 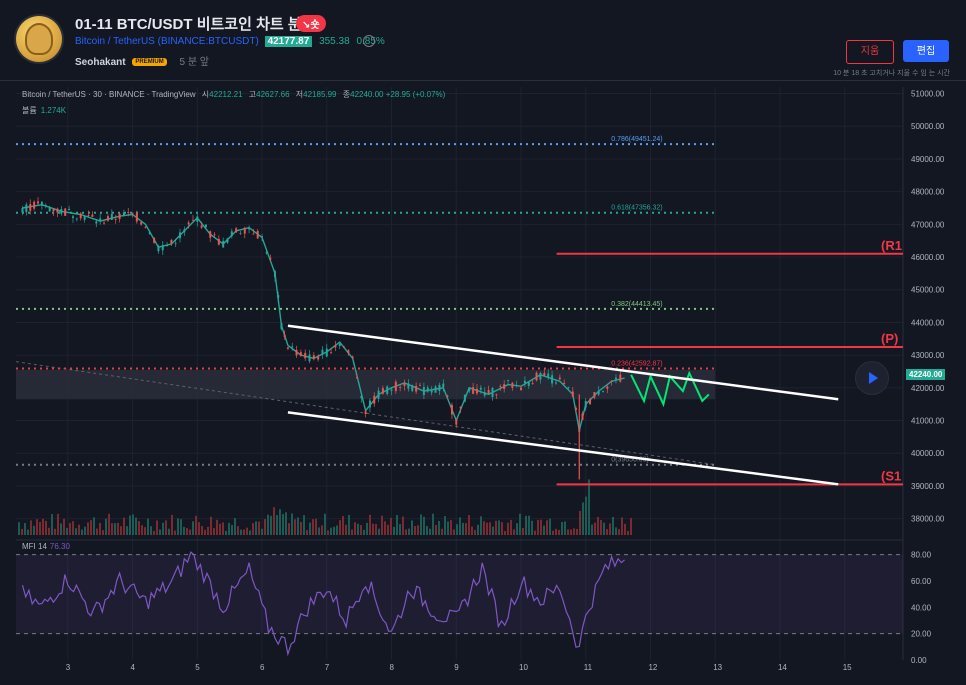 What do you see at coordinates (325, 507) in the screenshot?
I see `volume-bars` at bounding box center [325, 507].